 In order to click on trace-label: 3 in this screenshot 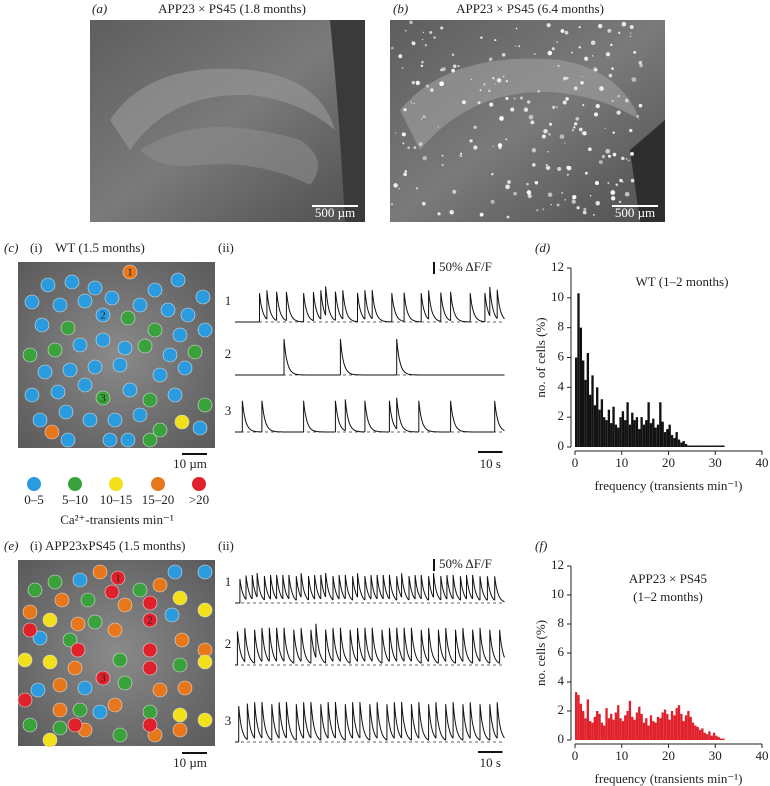, I will do `click(228, 720)`.